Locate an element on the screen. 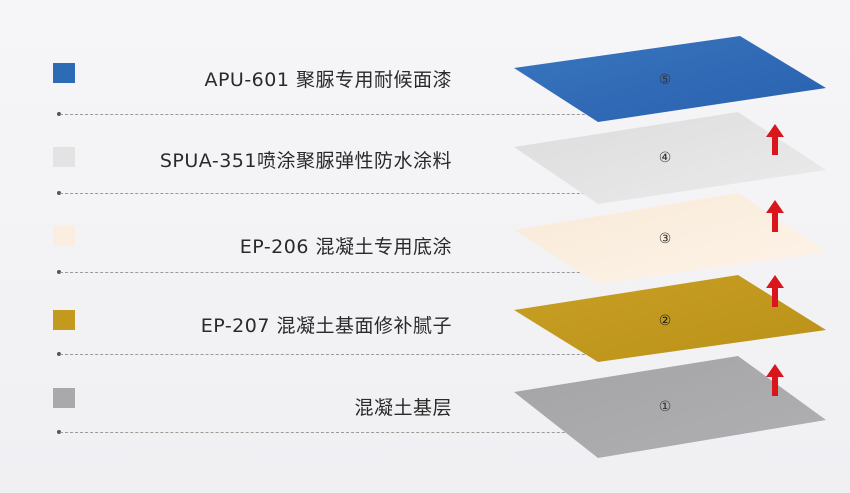 This screenshot has width=850, height=493. layer-number-4: ④ is located at coordinates (665, 158).